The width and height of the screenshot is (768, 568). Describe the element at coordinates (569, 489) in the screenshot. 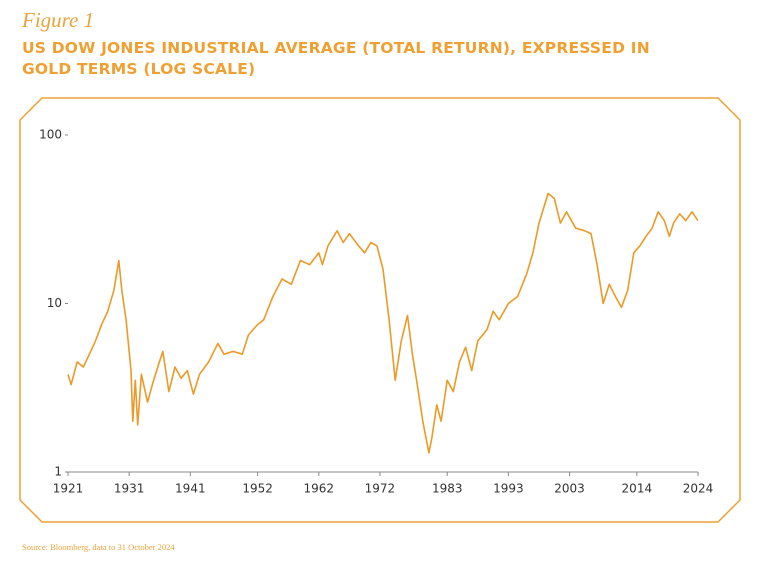

I see `x-tick-label: 2003` at that location.